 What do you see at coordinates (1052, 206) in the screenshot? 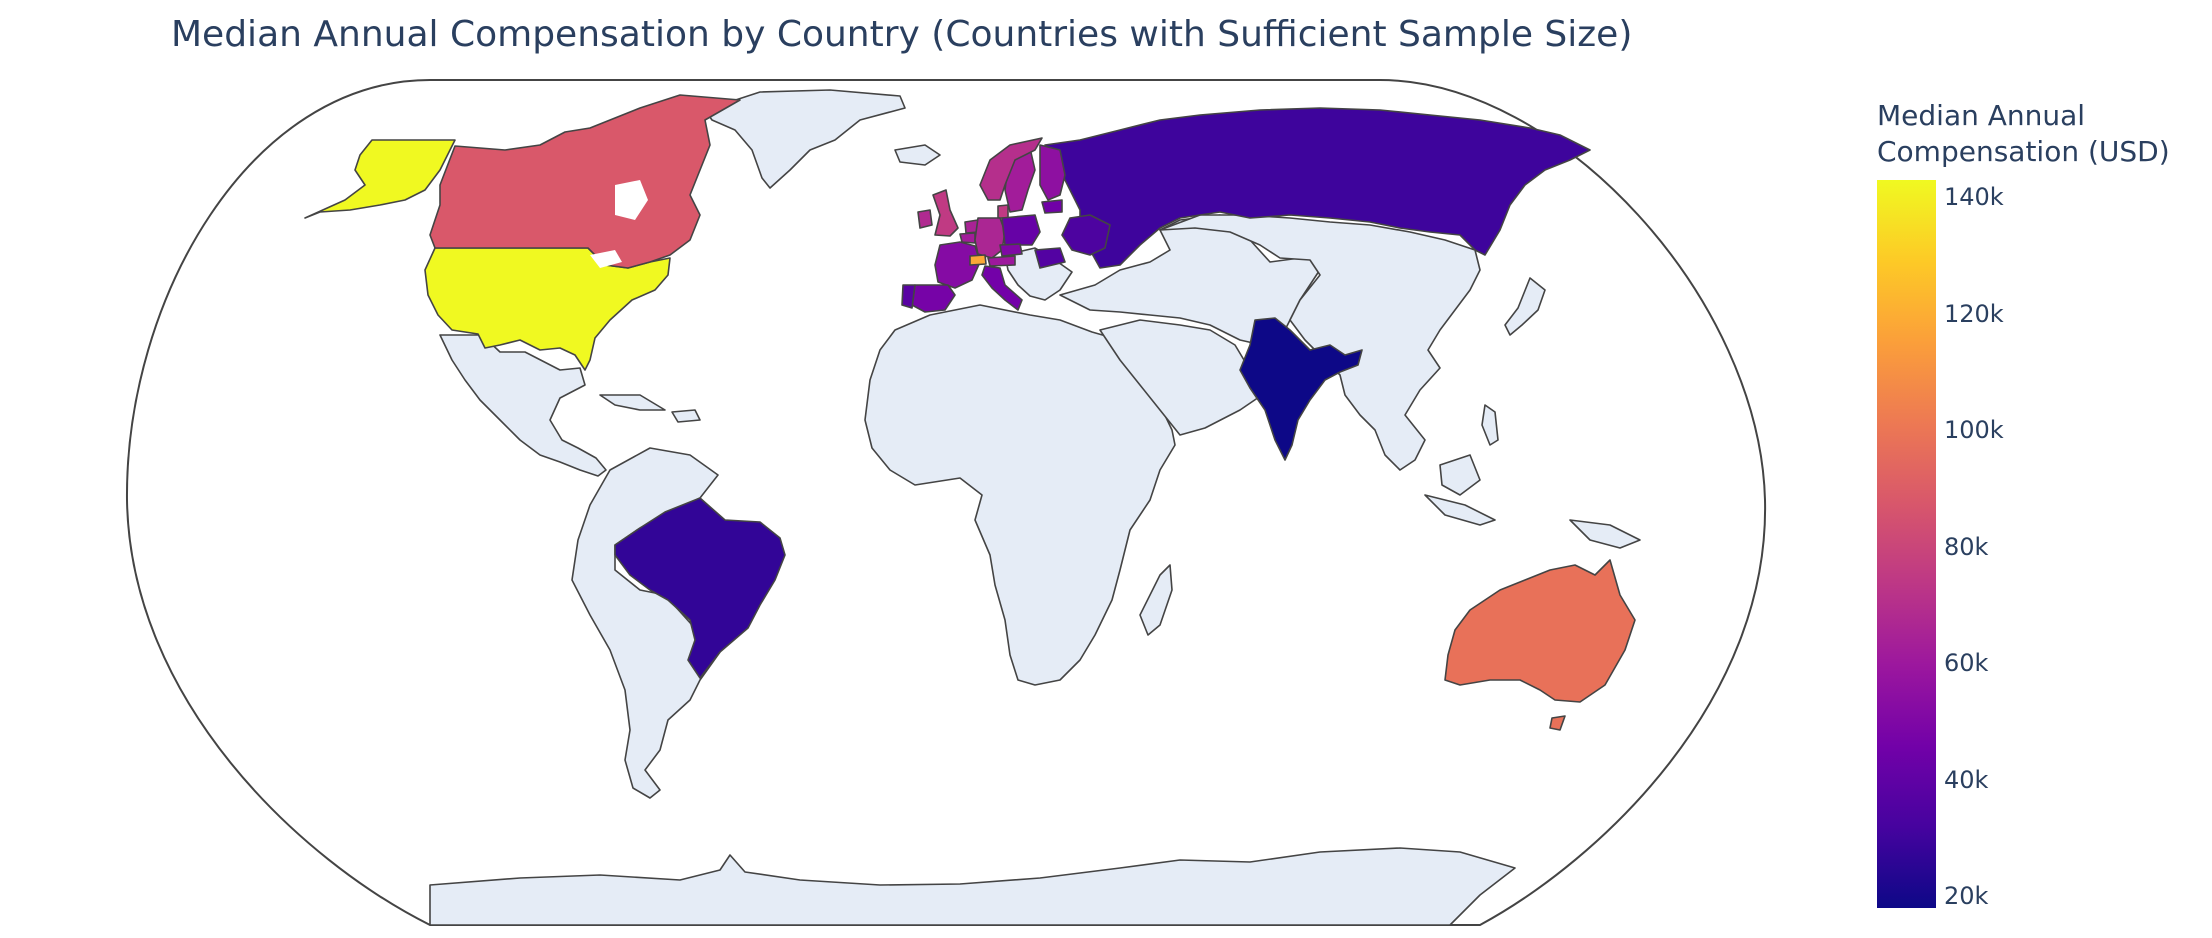
I see `country-estonia` at bounding box center [1052, 206].